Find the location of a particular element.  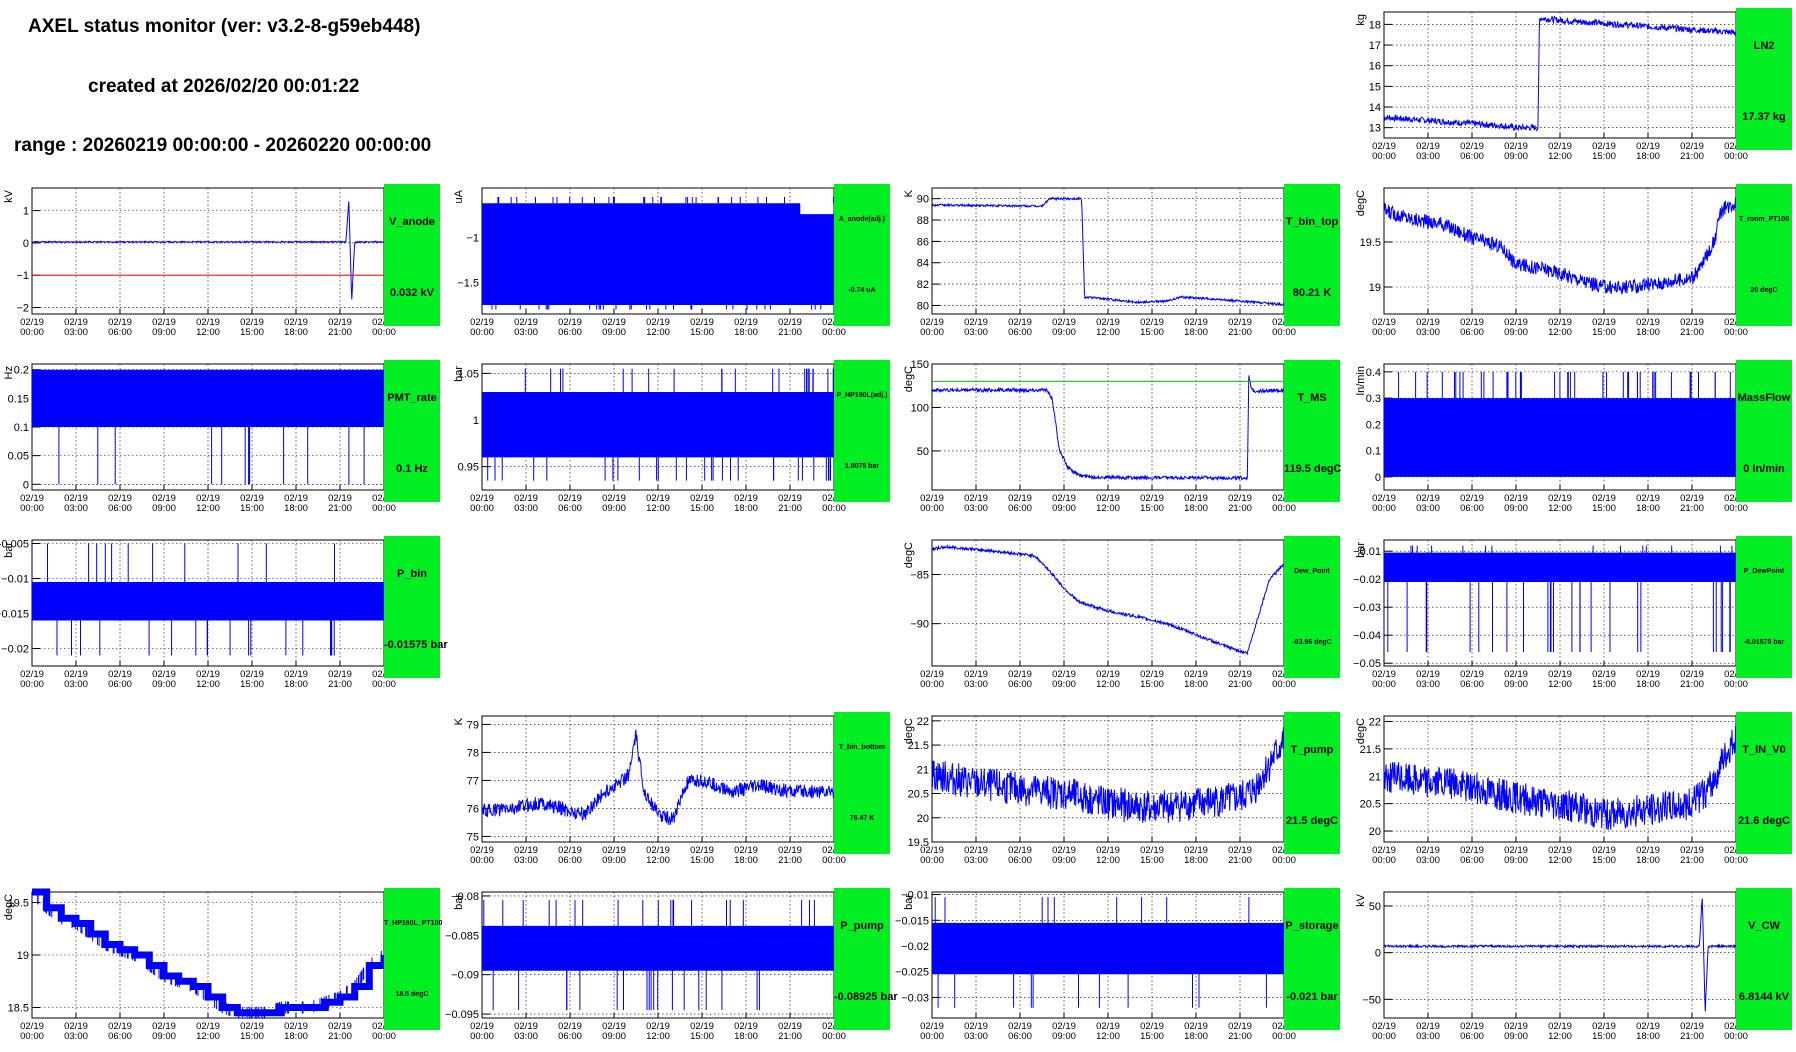

status-box-value: -0.01575 bar is located at coordinates (416, 645).